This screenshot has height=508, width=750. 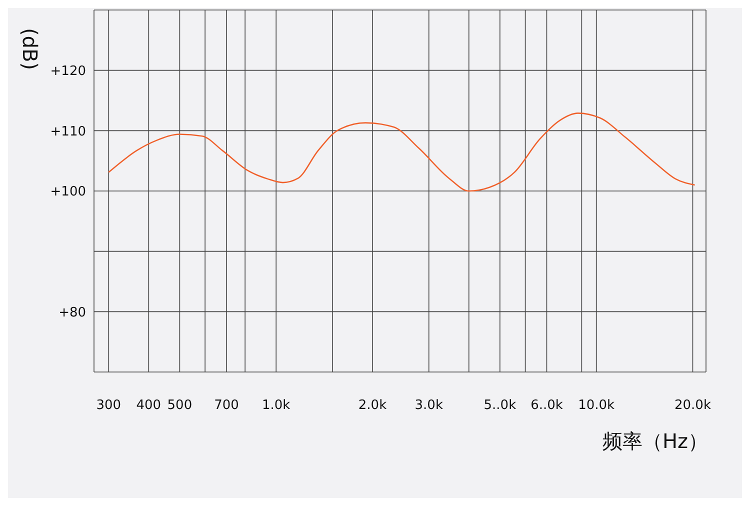 I want to click on x-tick-label: 5..0k, so click(x=500, y=406).